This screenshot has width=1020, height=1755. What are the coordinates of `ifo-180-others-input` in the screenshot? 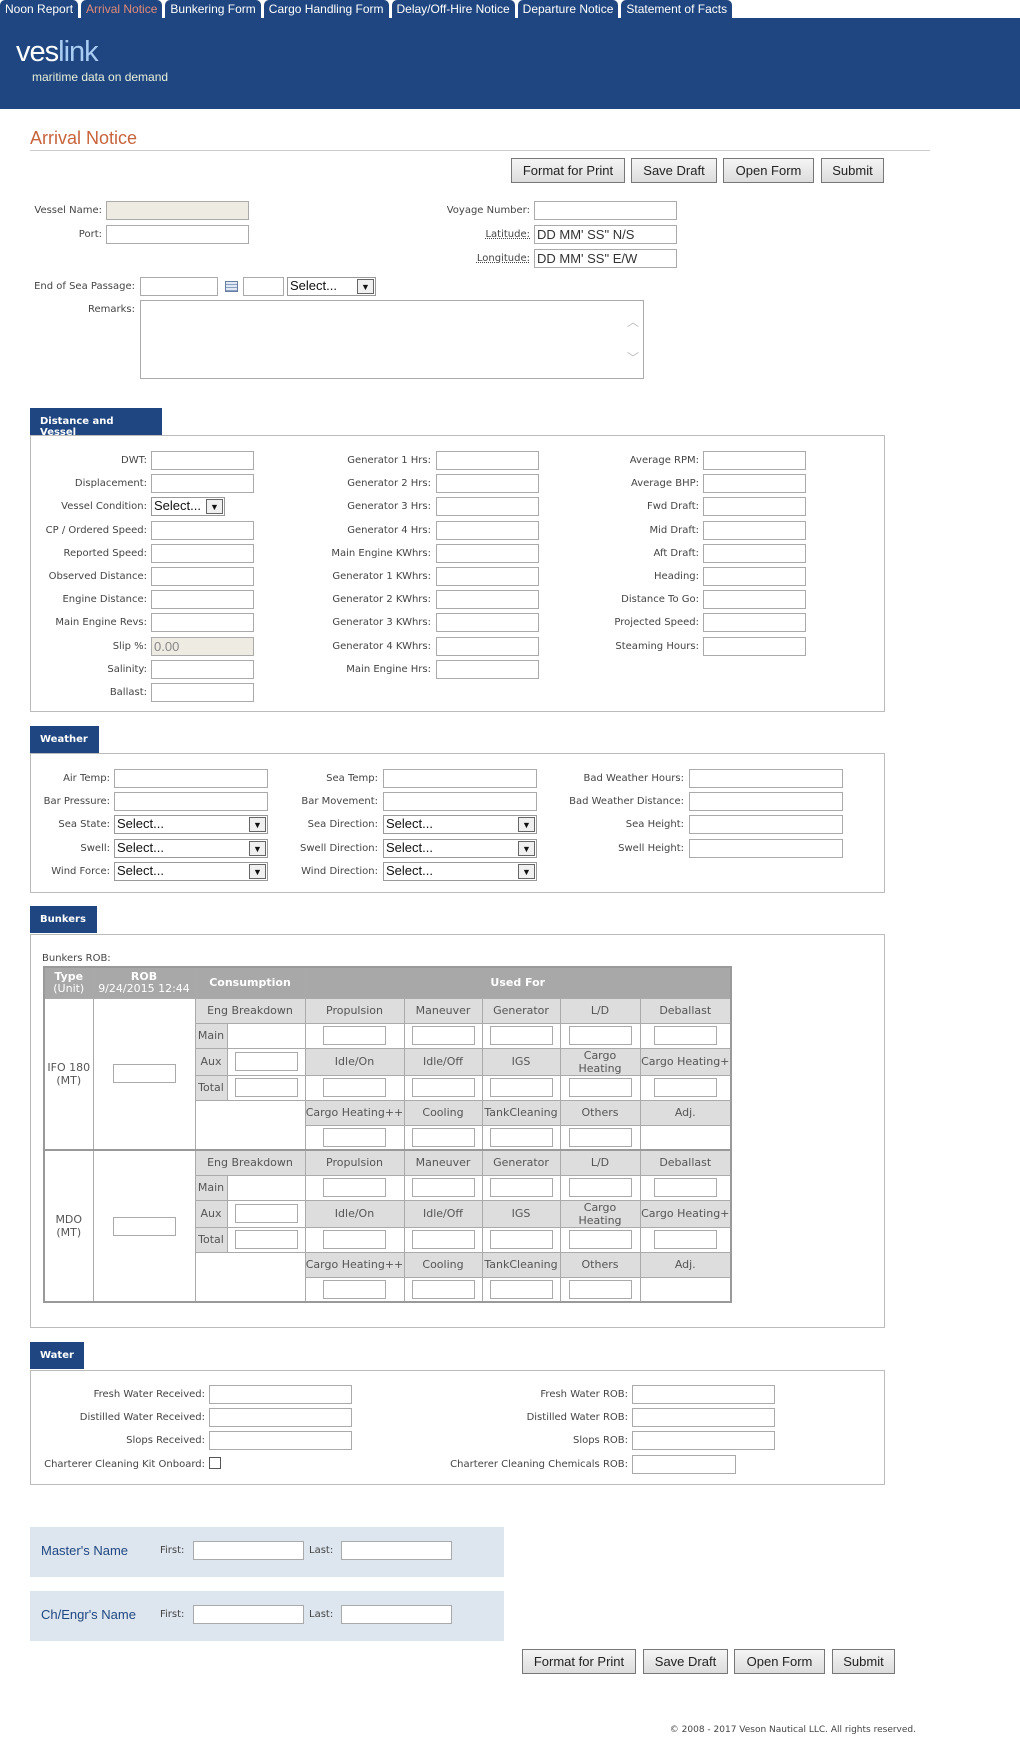 It's located at (600, 1137).